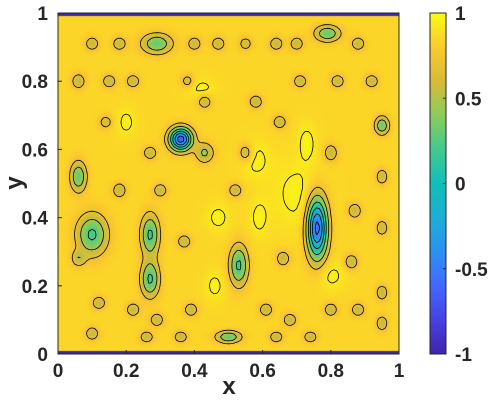 The width and height of the screenshot is (498, 401). Describe the element at coordinates (468, 99) in the screenshot. I see `colorbar-tick-label: 0.5` at that location.